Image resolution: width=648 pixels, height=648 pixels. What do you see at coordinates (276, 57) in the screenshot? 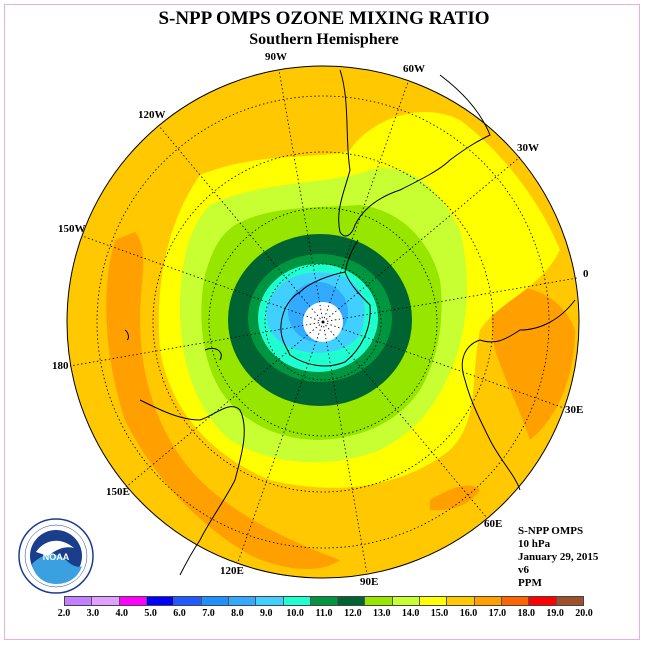
I see `lon-label-90w: 90W` at bounding box center [276, 57].